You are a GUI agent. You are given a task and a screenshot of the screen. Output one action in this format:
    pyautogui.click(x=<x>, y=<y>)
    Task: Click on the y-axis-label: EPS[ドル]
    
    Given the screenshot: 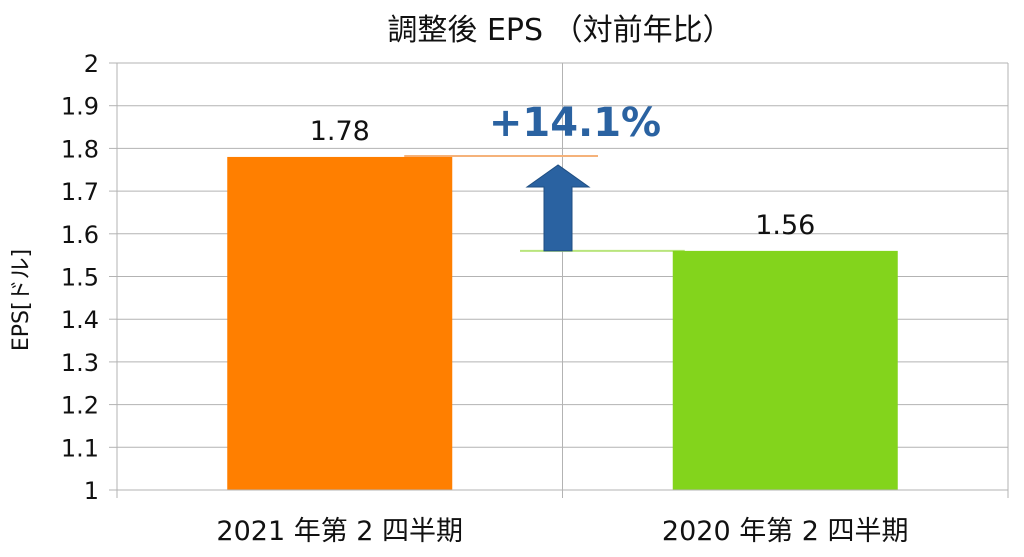 What is the action you would take?
    pyautogui.click(x=21, y=300)
    